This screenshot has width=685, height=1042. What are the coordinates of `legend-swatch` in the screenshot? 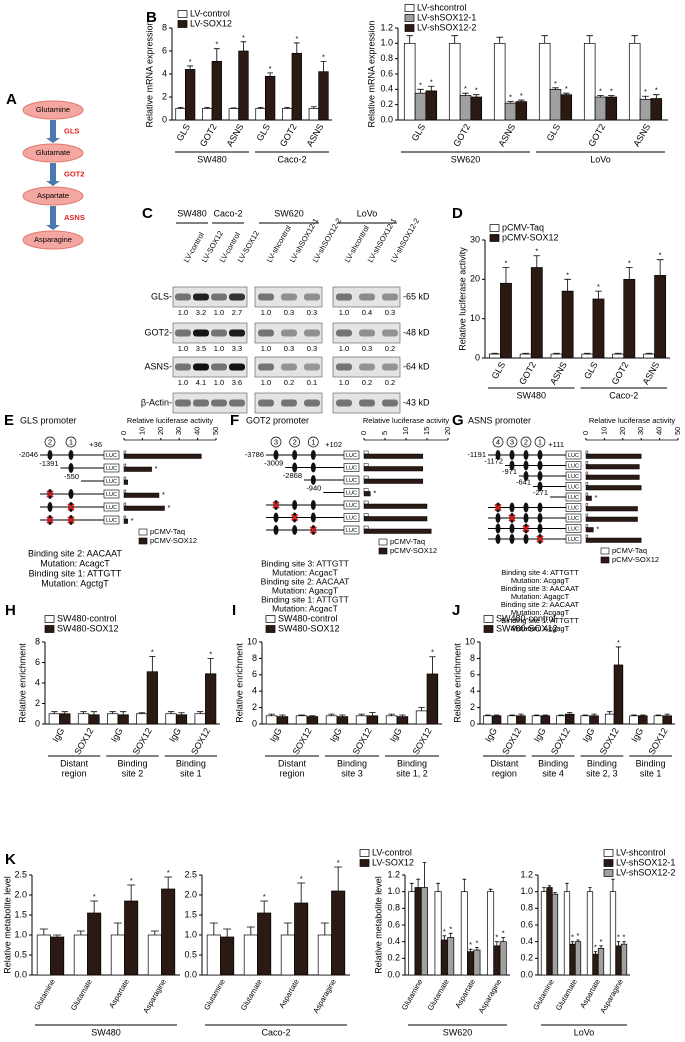 It's located at (270, 629).